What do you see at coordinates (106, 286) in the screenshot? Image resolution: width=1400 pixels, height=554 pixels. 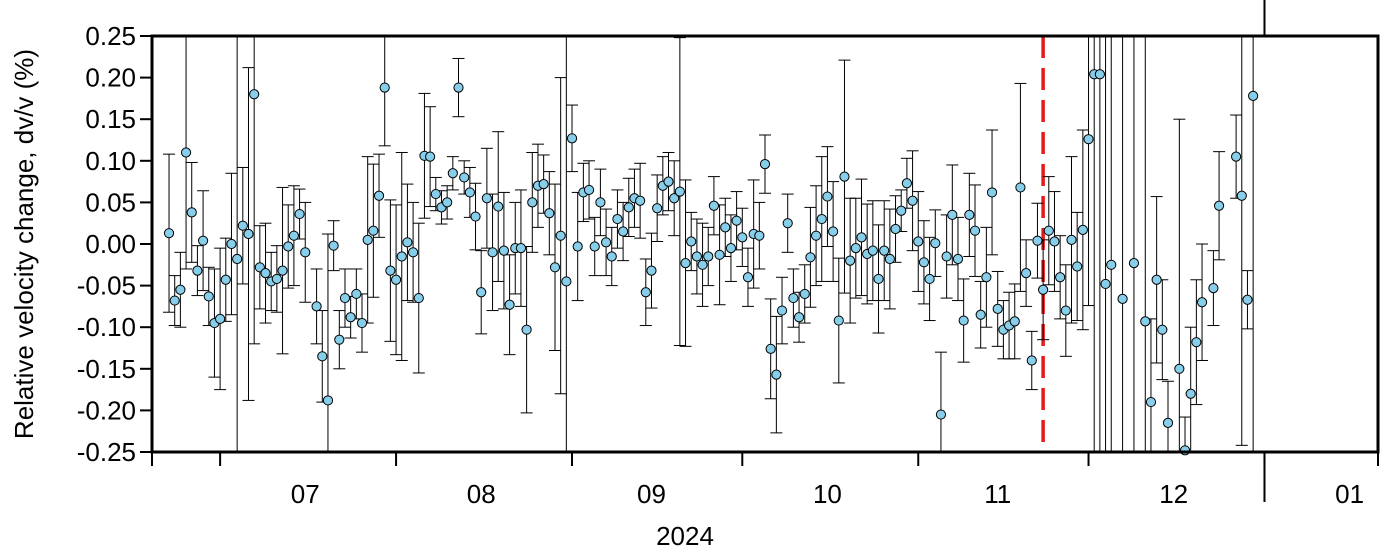 I see `y-tick-label: -0.05` at bounding box center [106, 286].